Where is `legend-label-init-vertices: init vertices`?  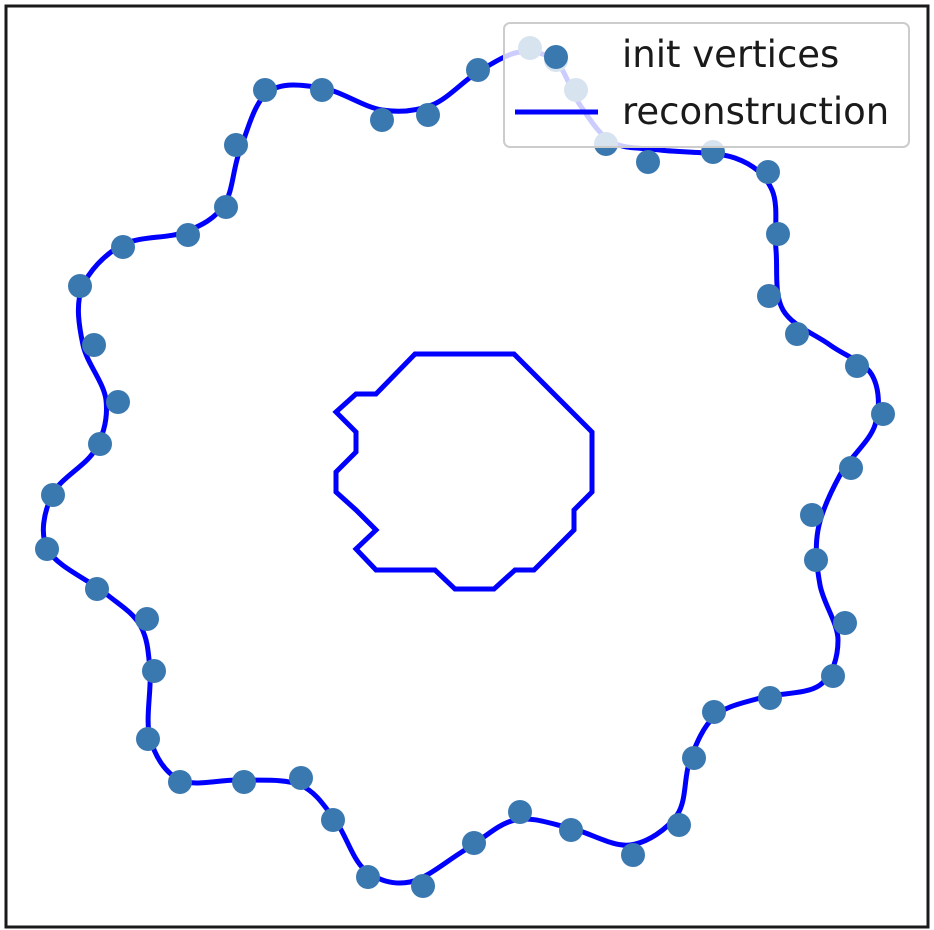 legend-label-init-vertices: init vertices is located at coordinates (730, 54).